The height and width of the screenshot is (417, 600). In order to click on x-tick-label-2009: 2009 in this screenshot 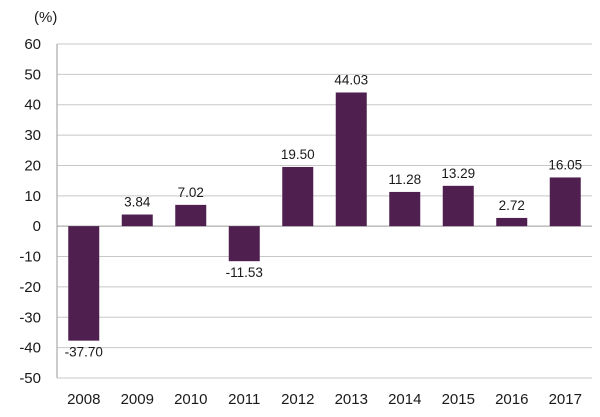, I will do `click(137, 399)`.